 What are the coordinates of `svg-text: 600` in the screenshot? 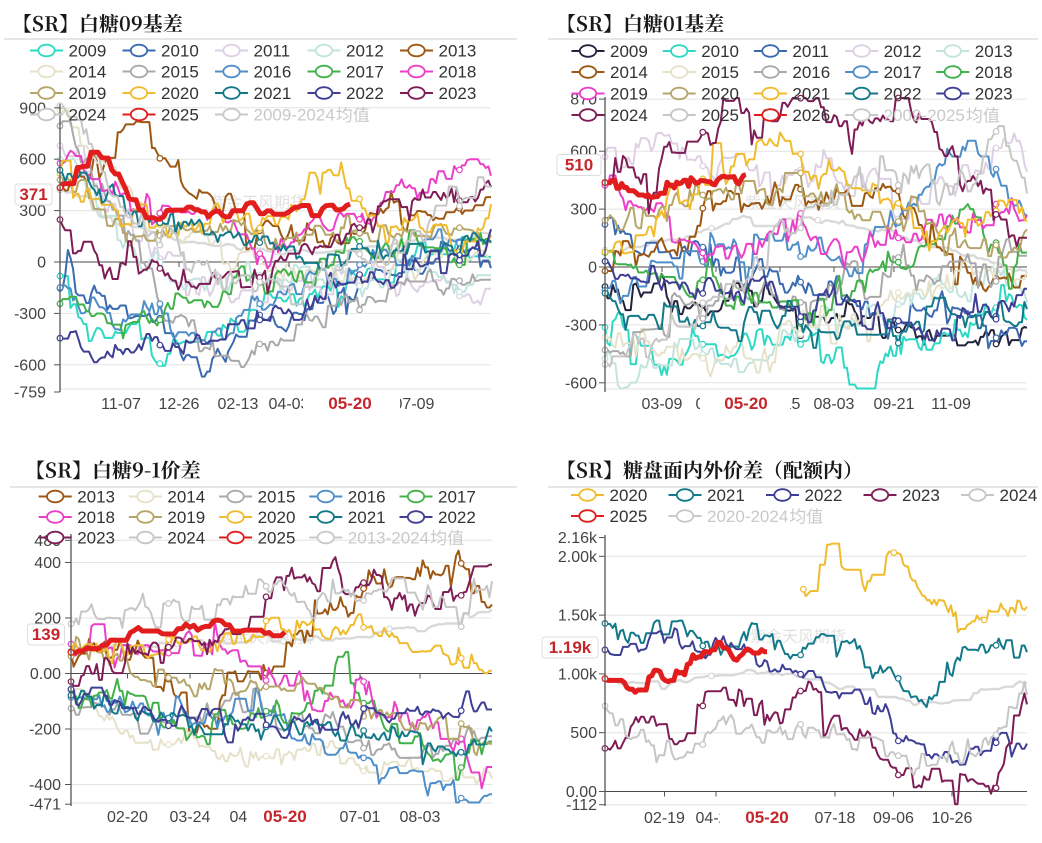 It's located at (32, 160).